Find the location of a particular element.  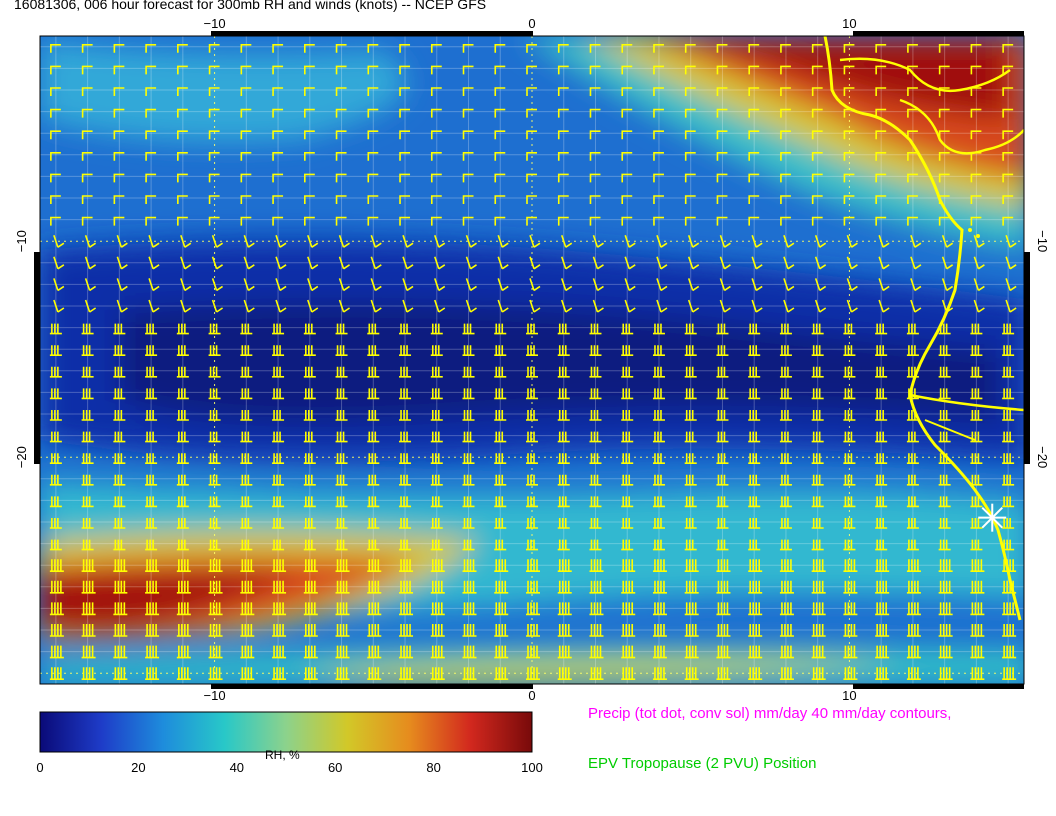

position-marker is located at coordinates (992, 517).